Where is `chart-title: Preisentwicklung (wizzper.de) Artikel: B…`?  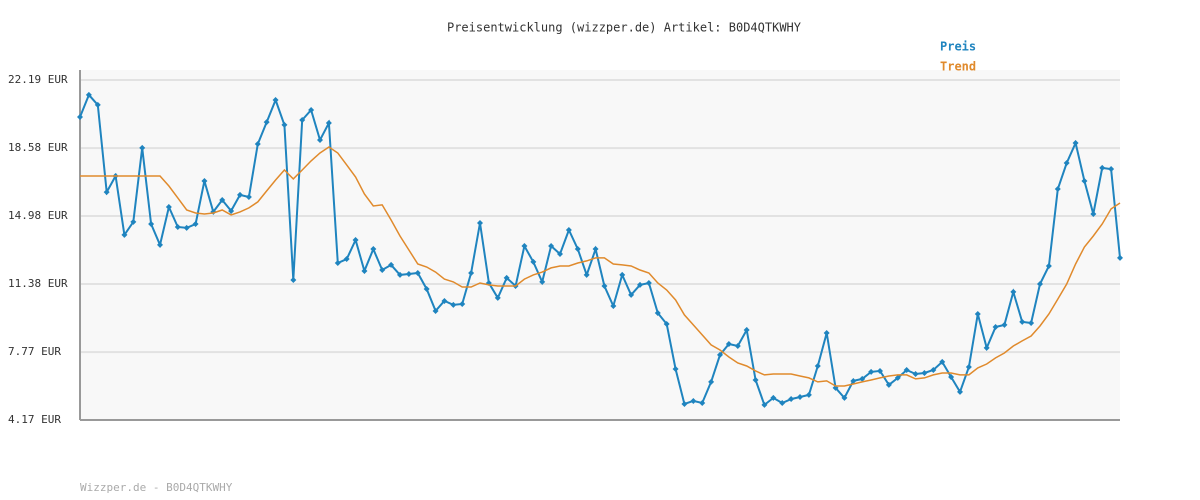
chart-title: Preisentwicklung (wizzper.de) Artikel: B… is located at coordinates (624, 28).